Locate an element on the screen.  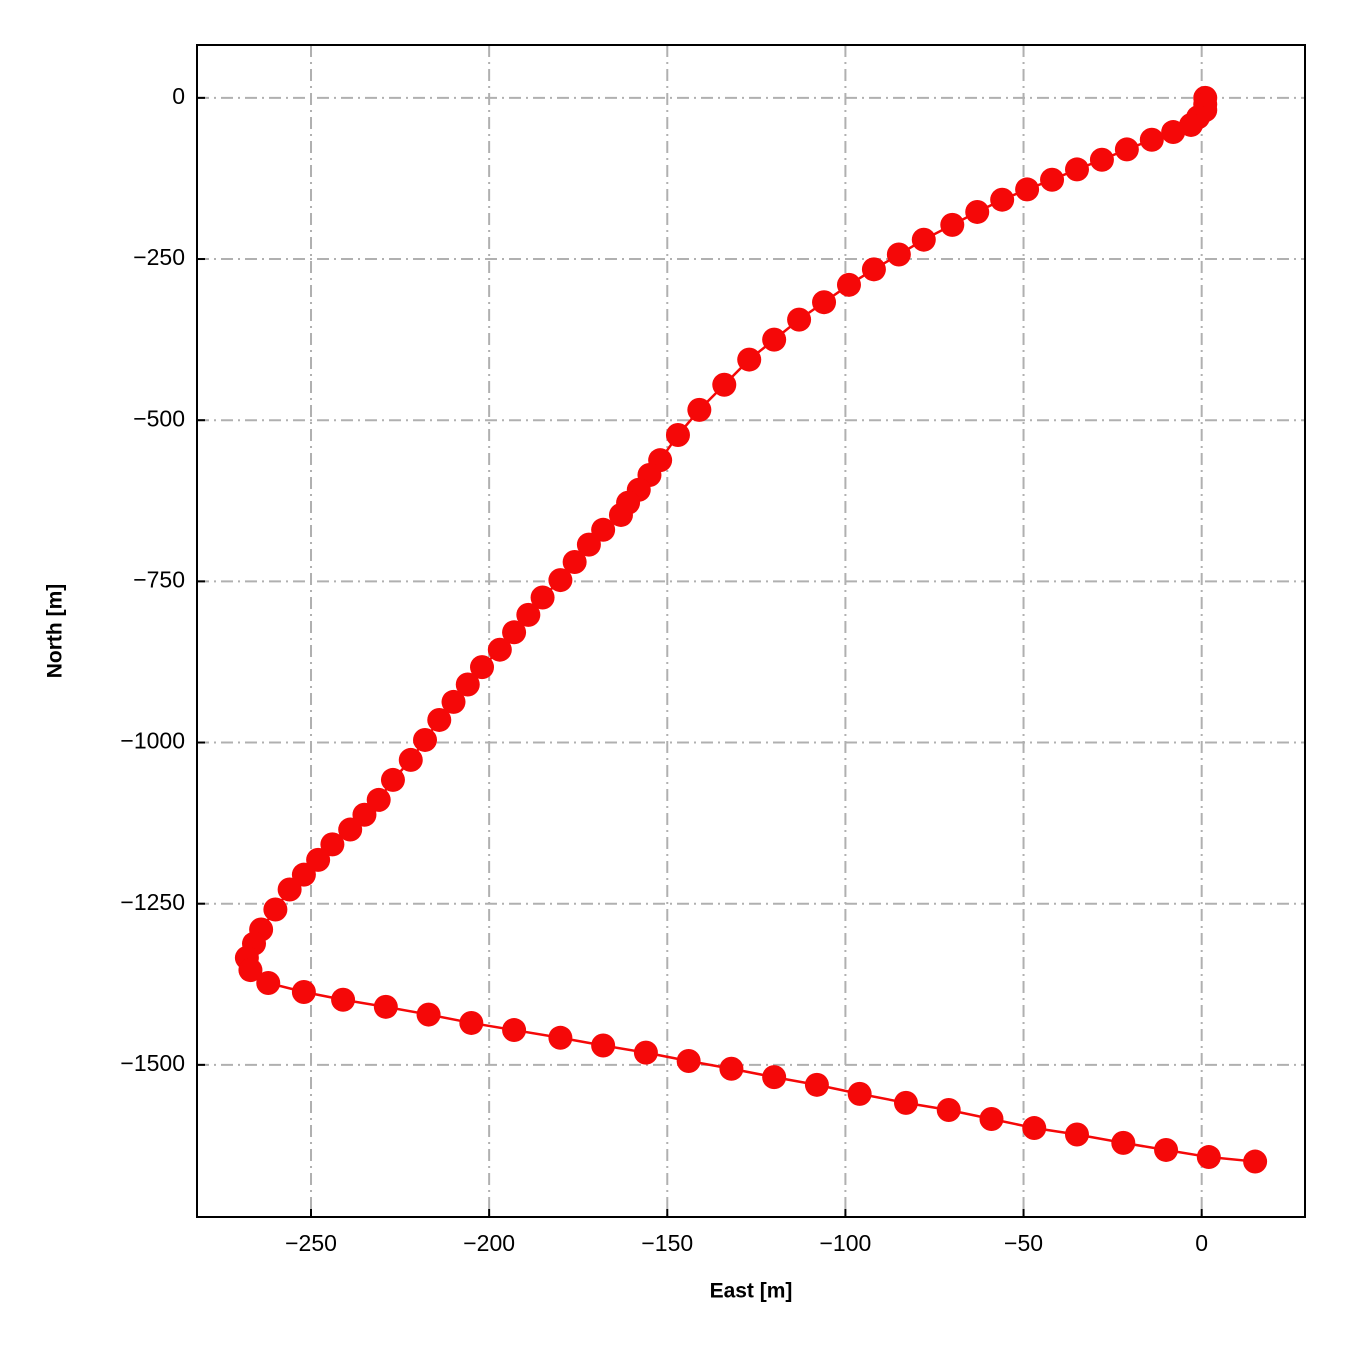
x-tick-label: −150 is located at coordinates (667, 1243).